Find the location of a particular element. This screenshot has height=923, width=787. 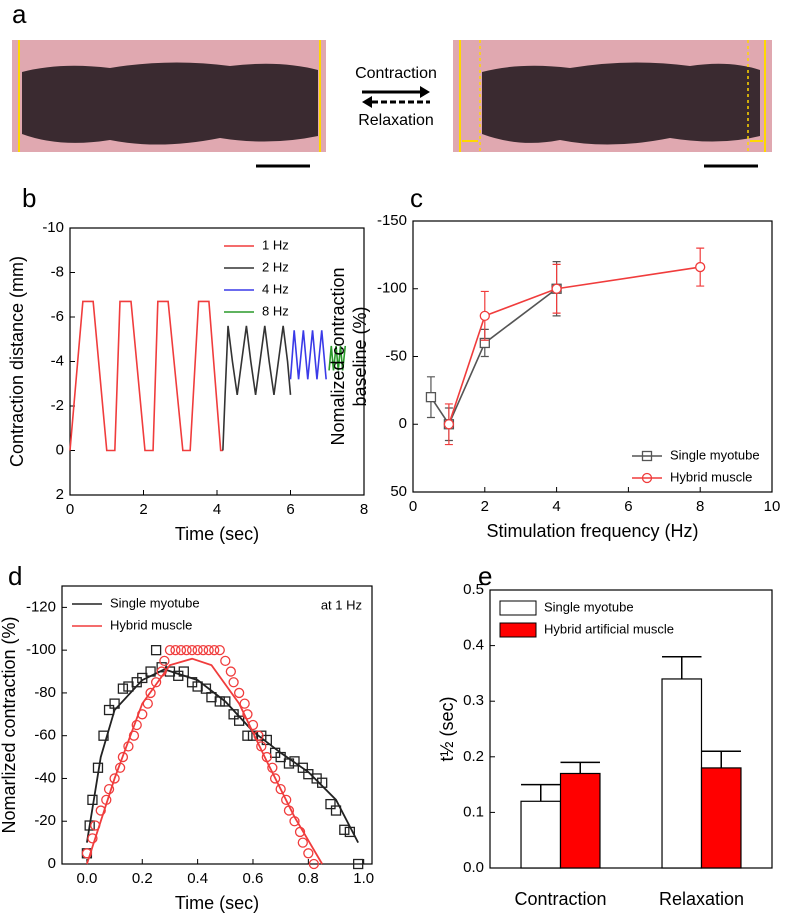

x-tick-label: 0 is located at coordinates (413, 506).